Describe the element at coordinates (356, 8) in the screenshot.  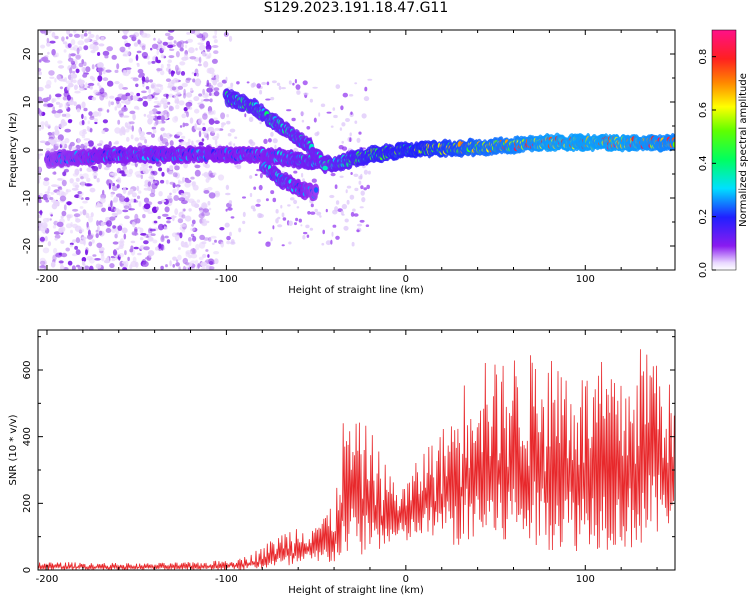
I see `chart-title: S129.2023.191.18.47.G11` at that location.